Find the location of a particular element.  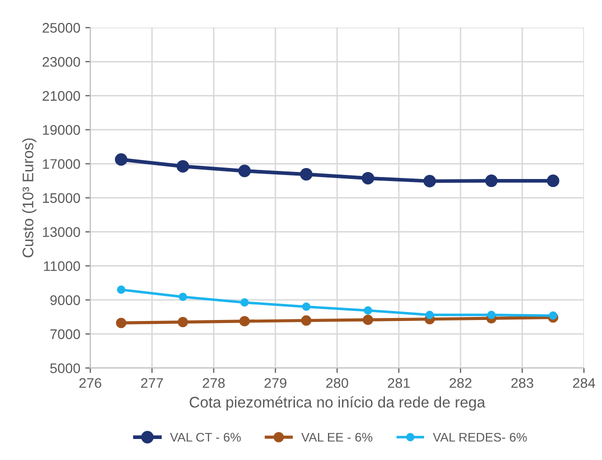

y-tick-label: 17000 is located at coordinates (61, 164).